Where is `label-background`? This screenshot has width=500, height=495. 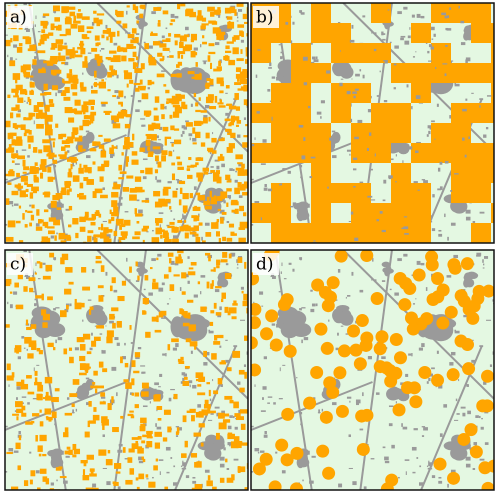 label-background is located at coordinates (266, 264).